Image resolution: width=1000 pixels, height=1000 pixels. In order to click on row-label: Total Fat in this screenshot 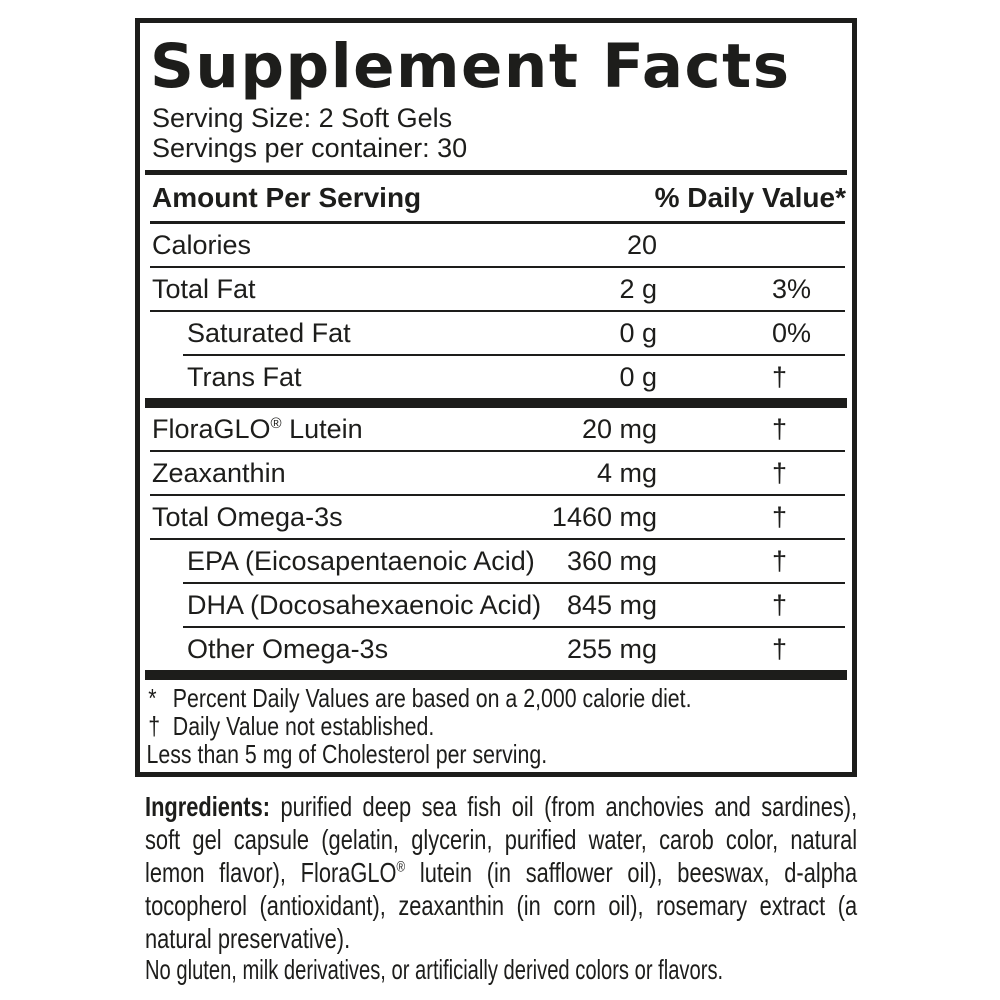, I will do `click(204, 289)`.